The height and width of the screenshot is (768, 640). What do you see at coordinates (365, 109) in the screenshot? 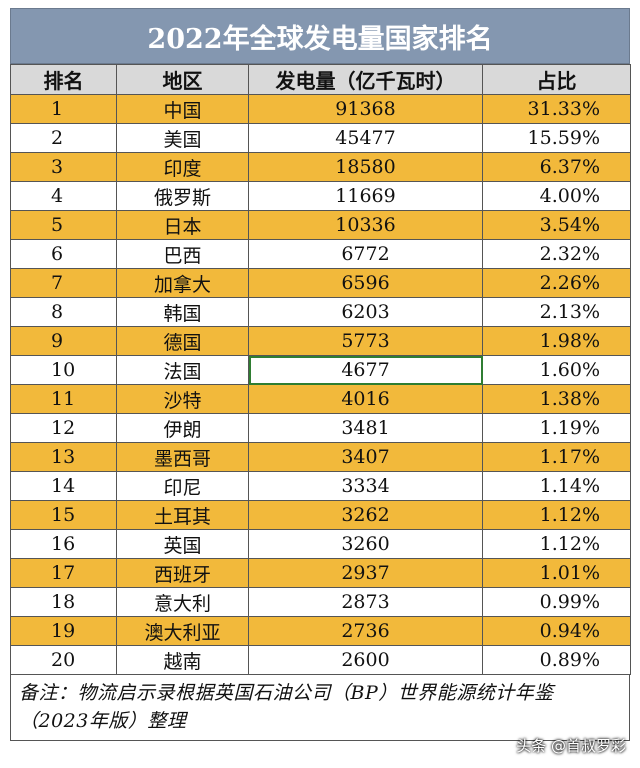
I see `output-cell: 91368` at bounding box center [365, 109].